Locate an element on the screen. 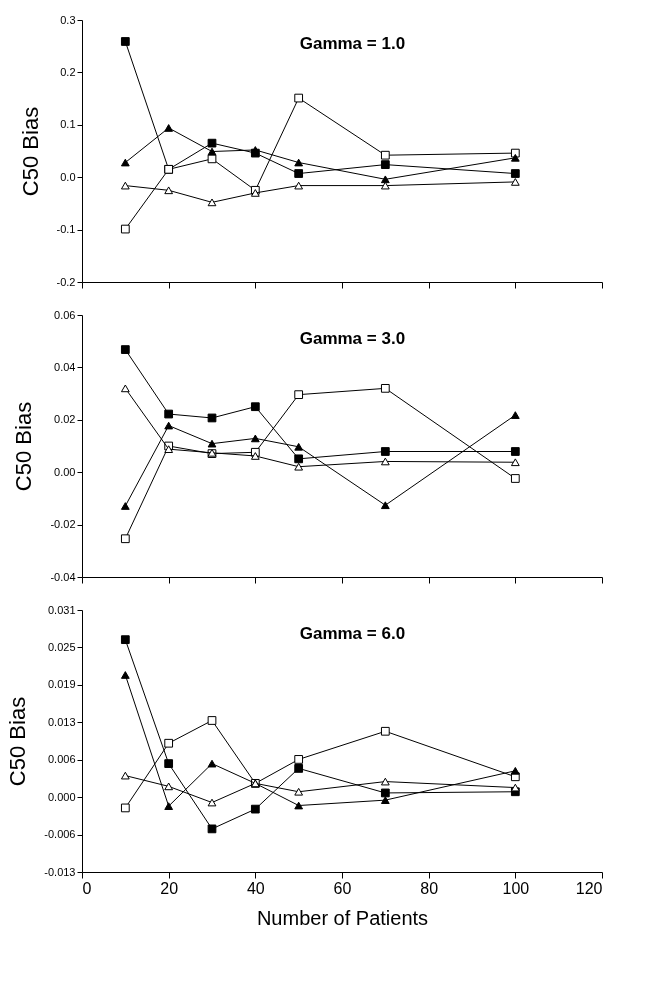 This screenshot has width=651, height=1003. y-tick-label: 0.00 is located at coordinates (65, 471).